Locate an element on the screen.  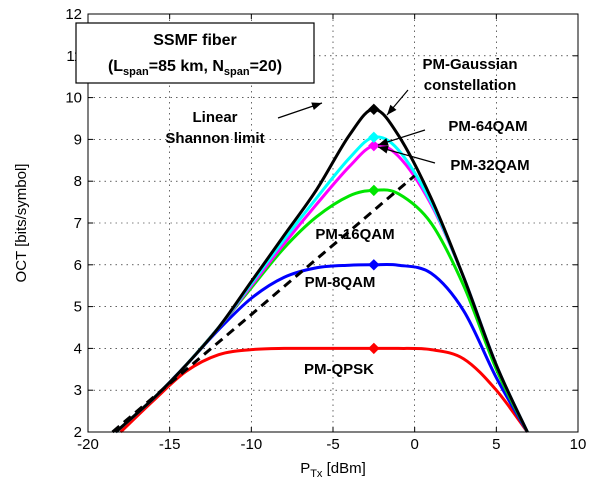
arrow-pm-32qam-head is located at coordinates (383, 150).